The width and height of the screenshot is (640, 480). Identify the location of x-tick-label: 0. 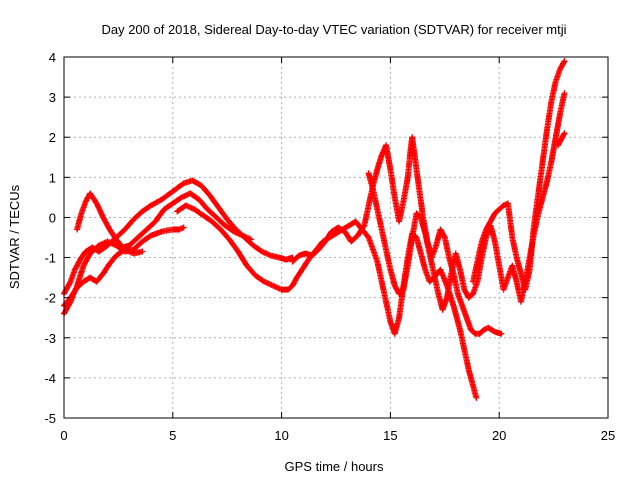
(63, 435).